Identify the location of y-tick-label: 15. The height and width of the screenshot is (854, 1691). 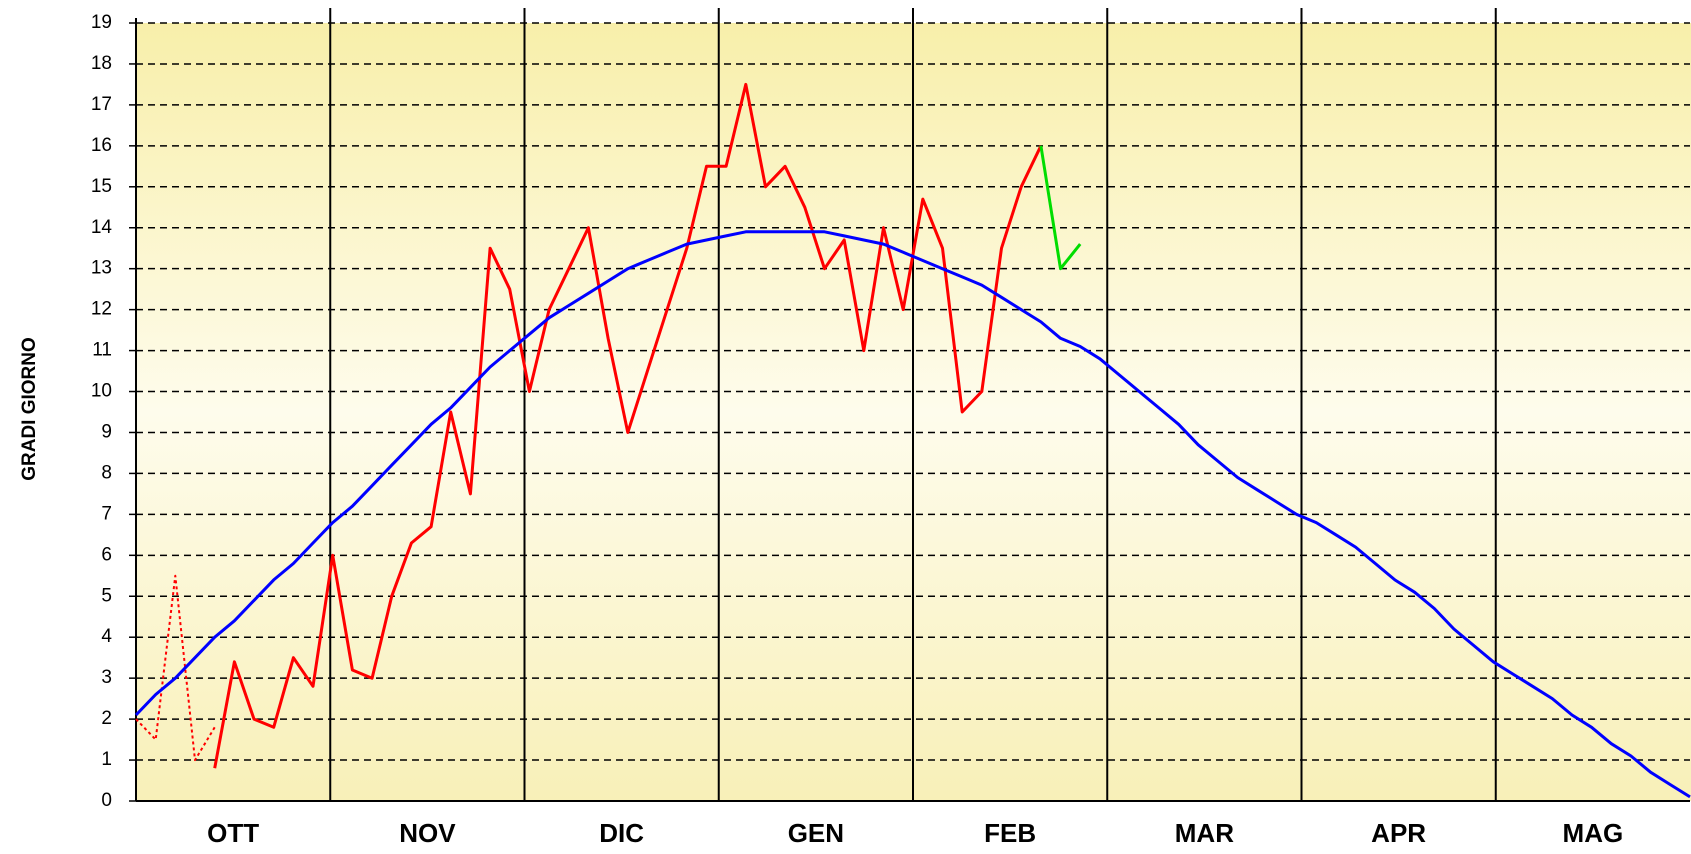
(101, 186).